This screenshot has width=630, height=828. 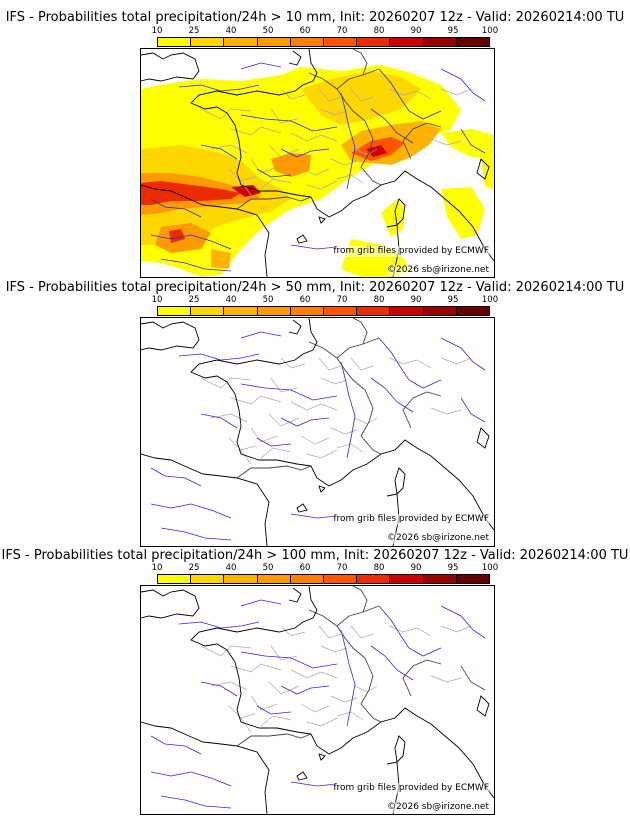 I want to click on colorbar-tick-label: 70, so click(x=342, y=300).